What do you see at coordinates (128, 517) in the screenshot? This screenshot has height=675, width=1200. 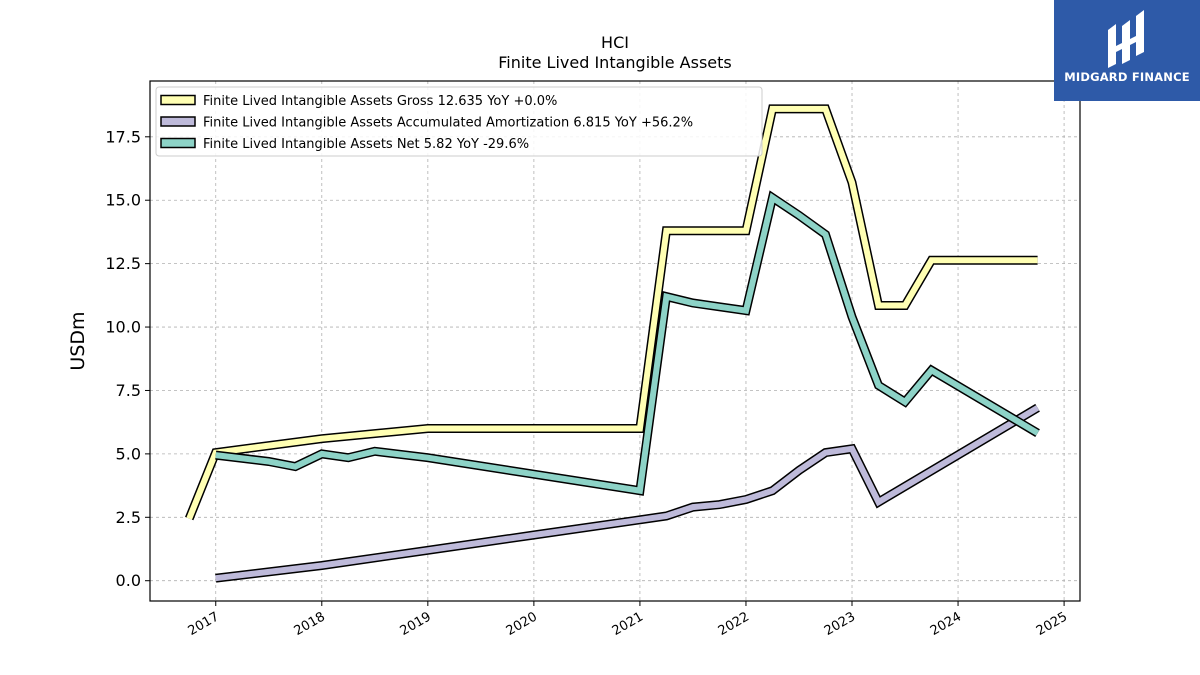 I see `y-tick-label: 2.5` at bounding box center [128, 517].